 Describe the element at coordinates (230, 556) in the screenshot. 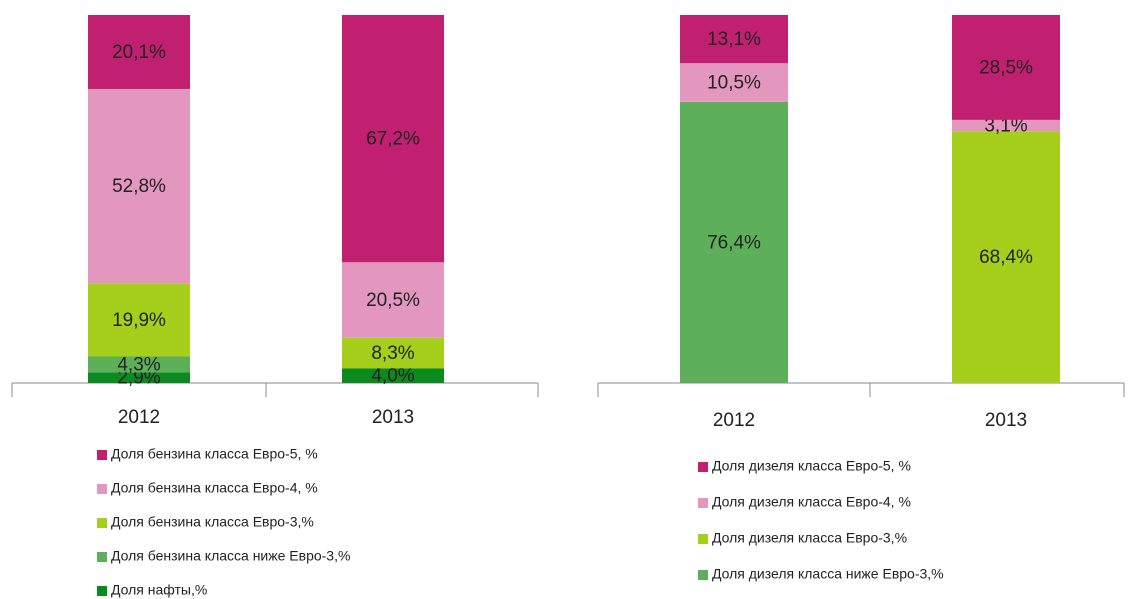

I see `legend-label: Доля бензина класса ниже Евро-3,%` at that location.